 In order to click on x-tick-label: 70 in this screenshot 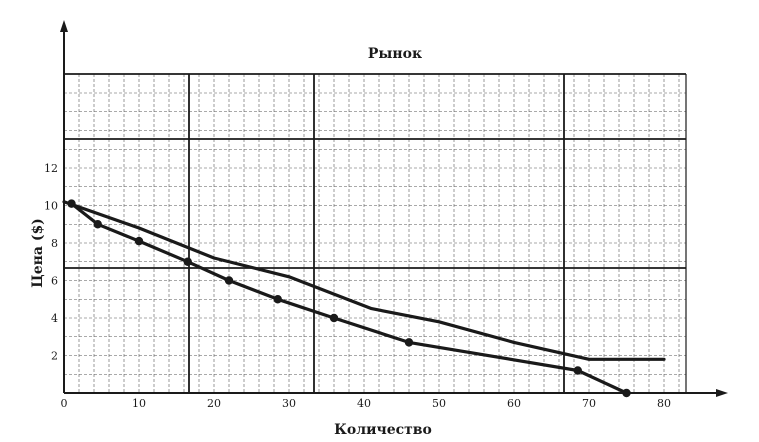, I will do `click(589, 403)`.